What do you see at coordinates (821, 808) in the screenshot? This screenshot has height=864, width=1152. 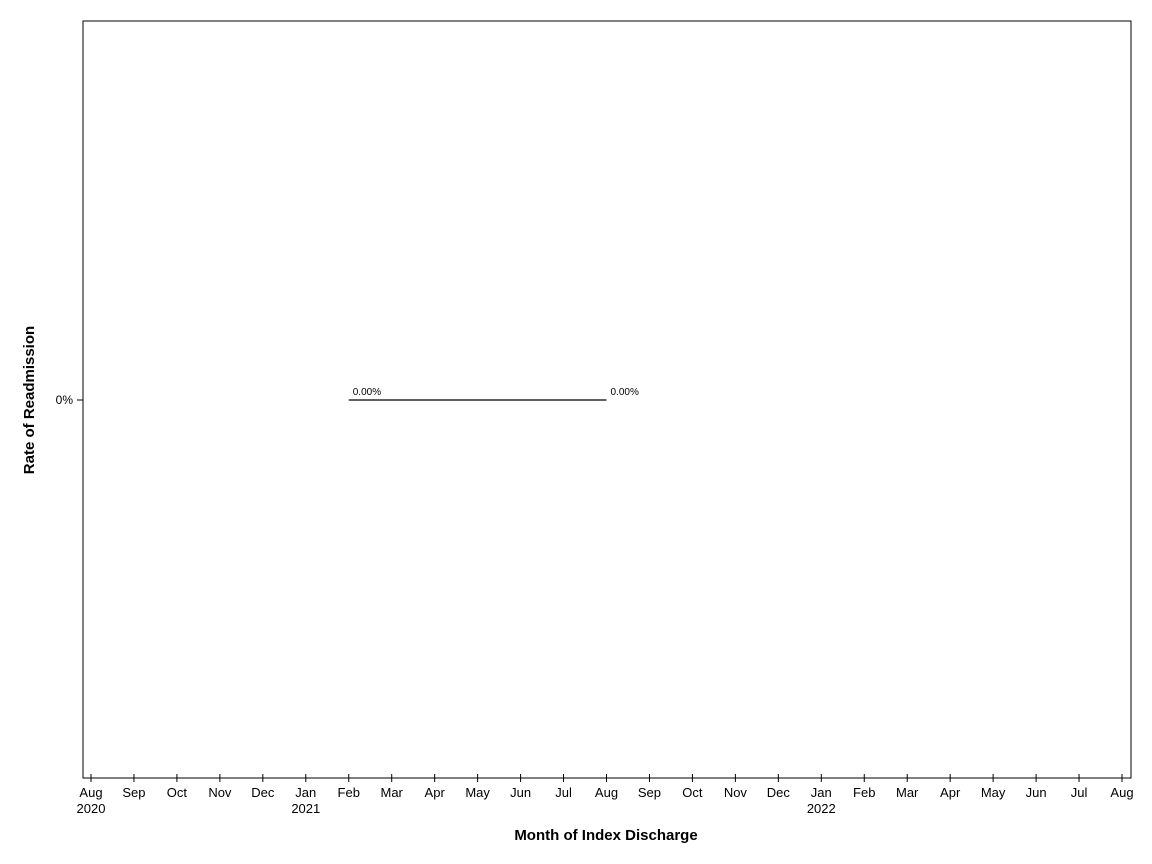 I see `x-tick-year-label: 2022` at bounding box center [821, 808].